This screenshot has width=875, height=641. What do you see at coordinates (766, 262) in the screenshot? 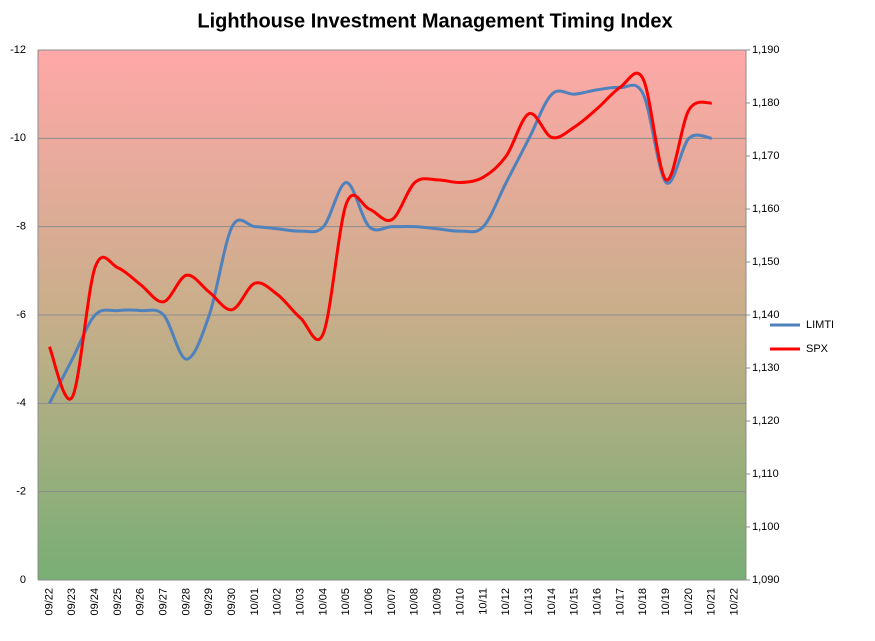
I see `y2-tick-label: 1,150` at bounding box center [766, 262].